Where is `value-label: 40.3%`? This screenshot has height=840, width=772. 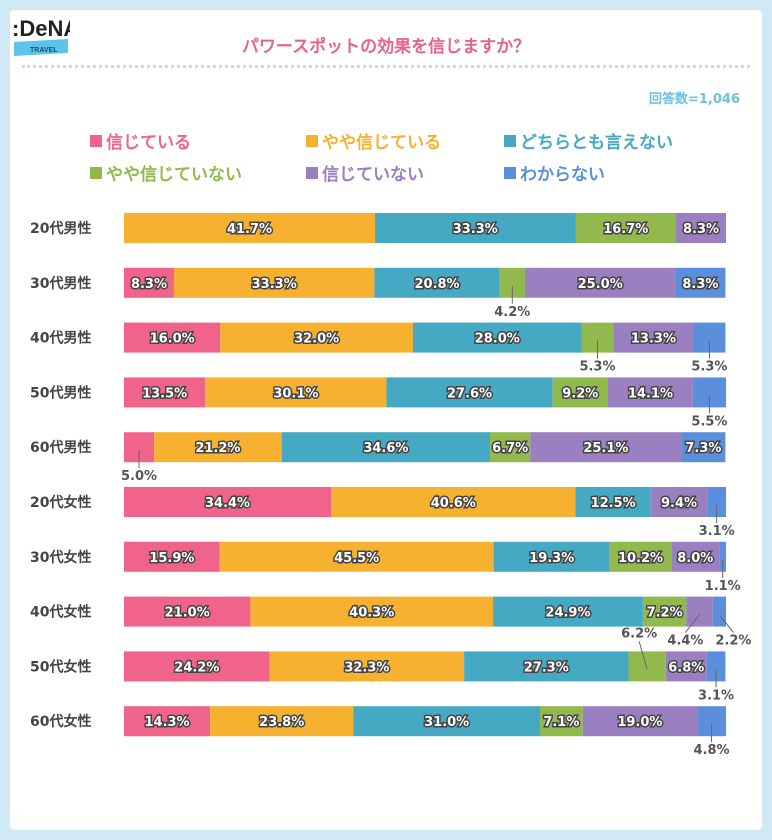 value-label: 40.3% is located at coordinates (371, 613).